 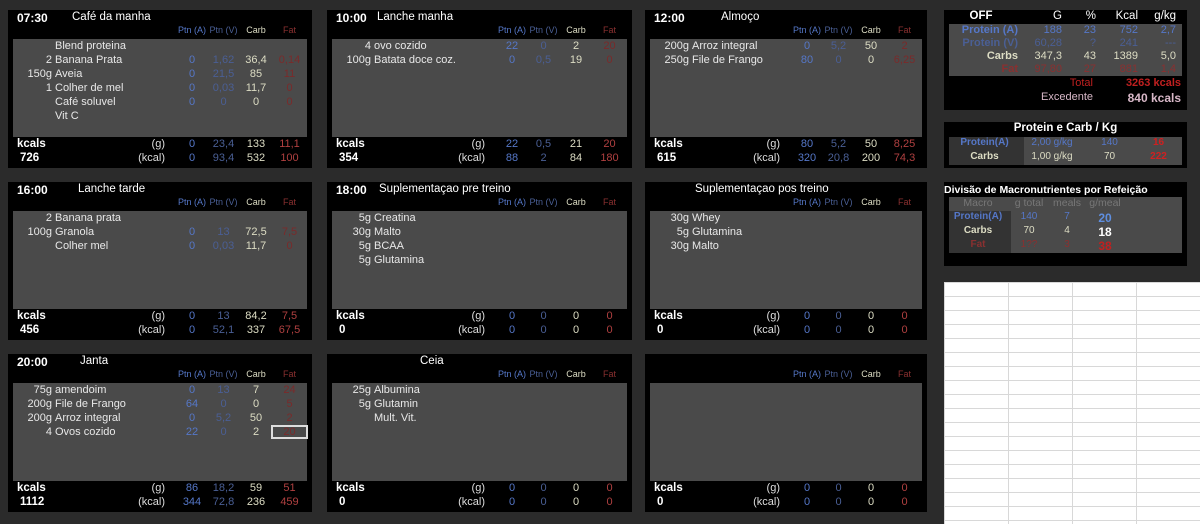 What do you see at coordinates (289, 232) in the screenshot?
I see `food-value: 7,5` at bounding box center [289, 232].